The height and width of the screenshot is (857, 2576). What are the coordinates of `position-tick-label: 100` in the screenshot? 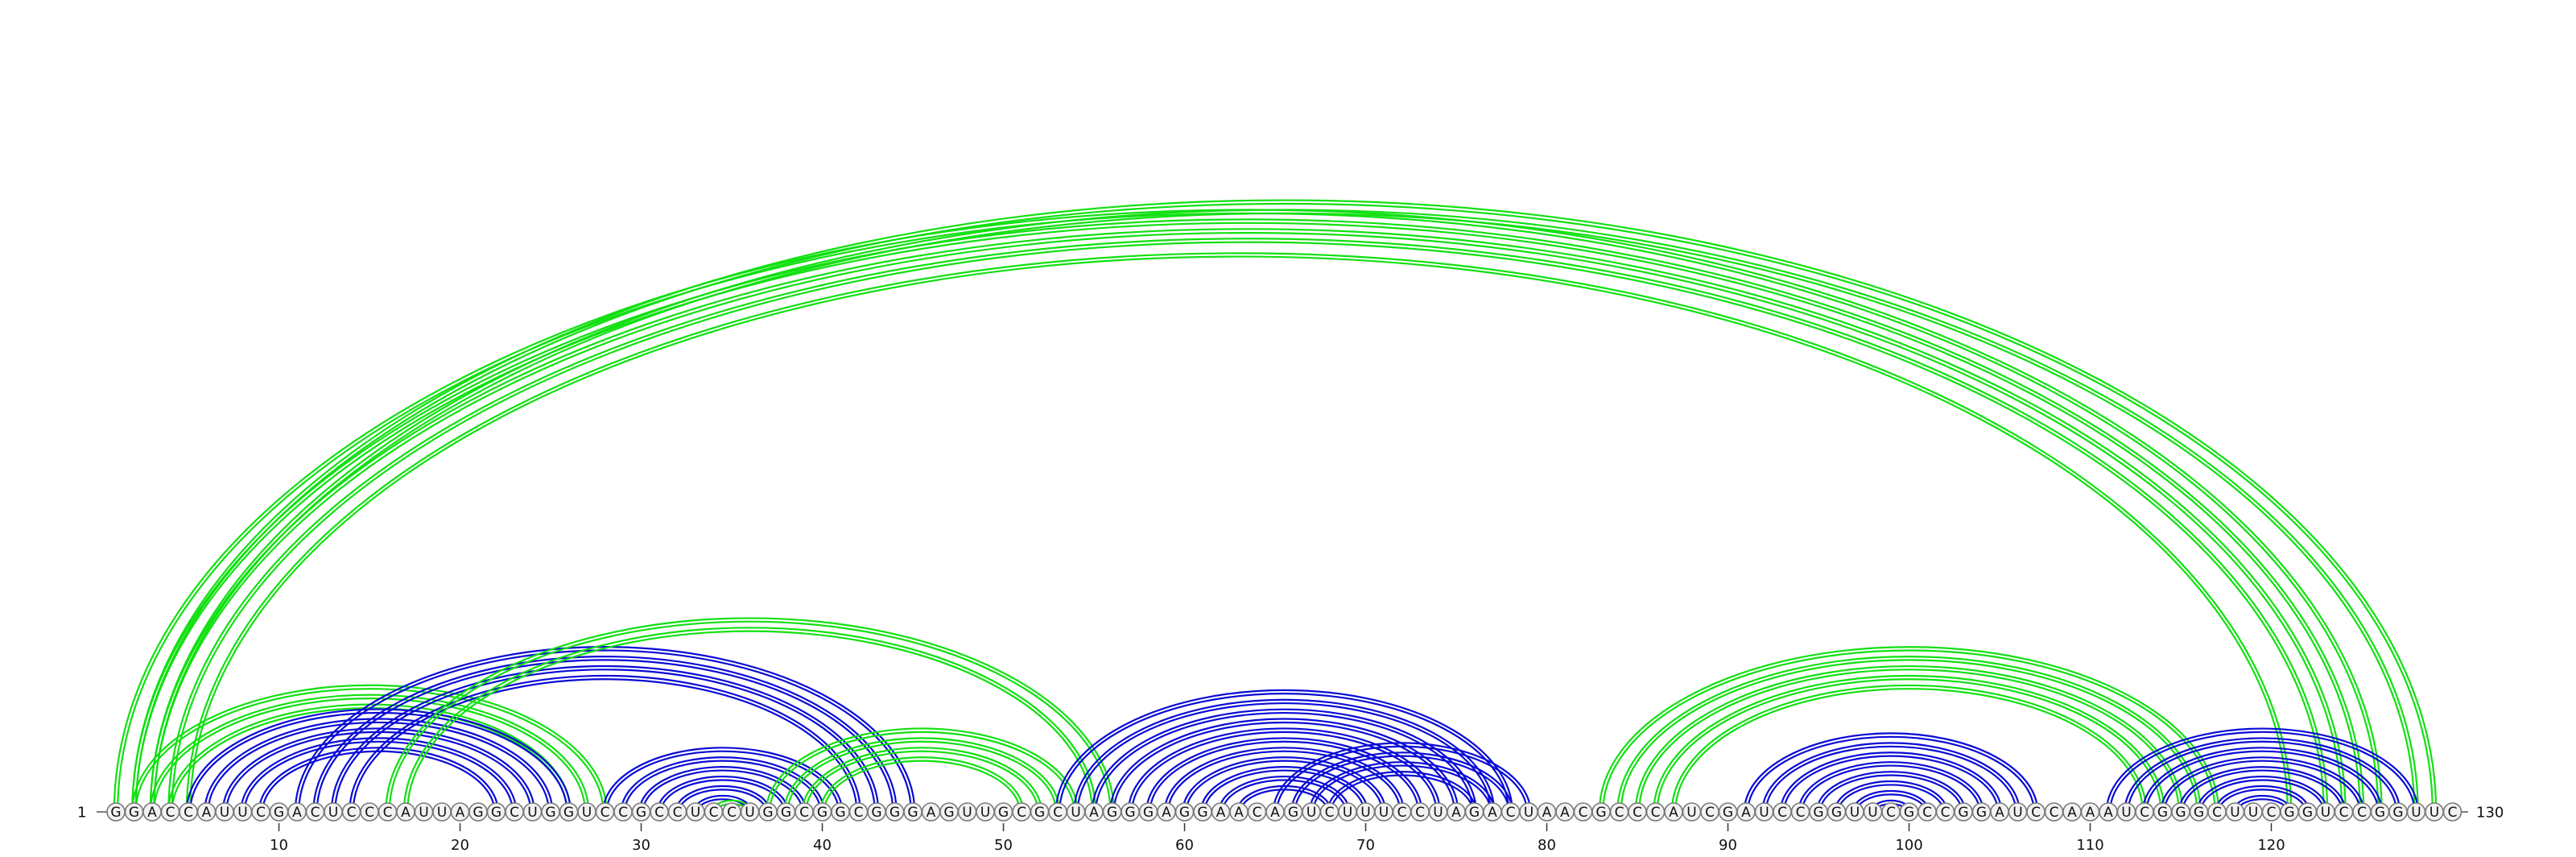 It's located at (1908, 845).